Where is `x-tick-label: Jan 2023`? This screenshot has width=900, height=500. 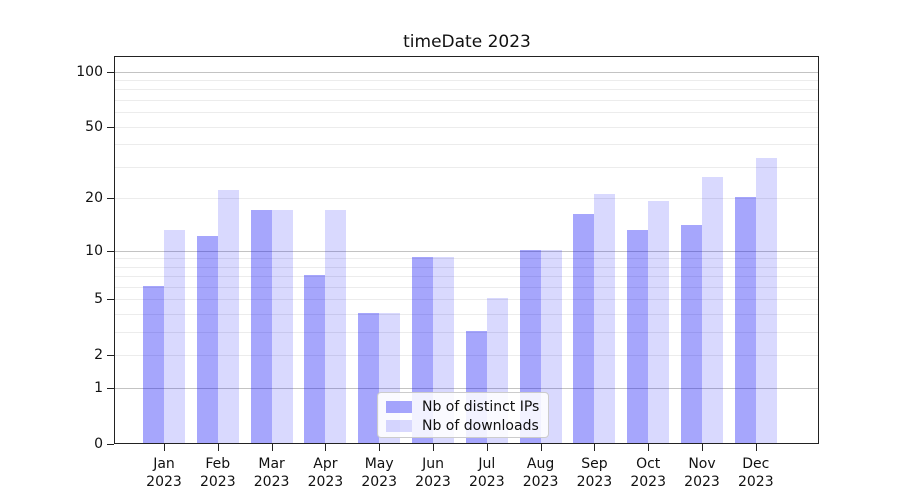 x-tick-label: Jan 2023 is located at coordinates (164, 473).